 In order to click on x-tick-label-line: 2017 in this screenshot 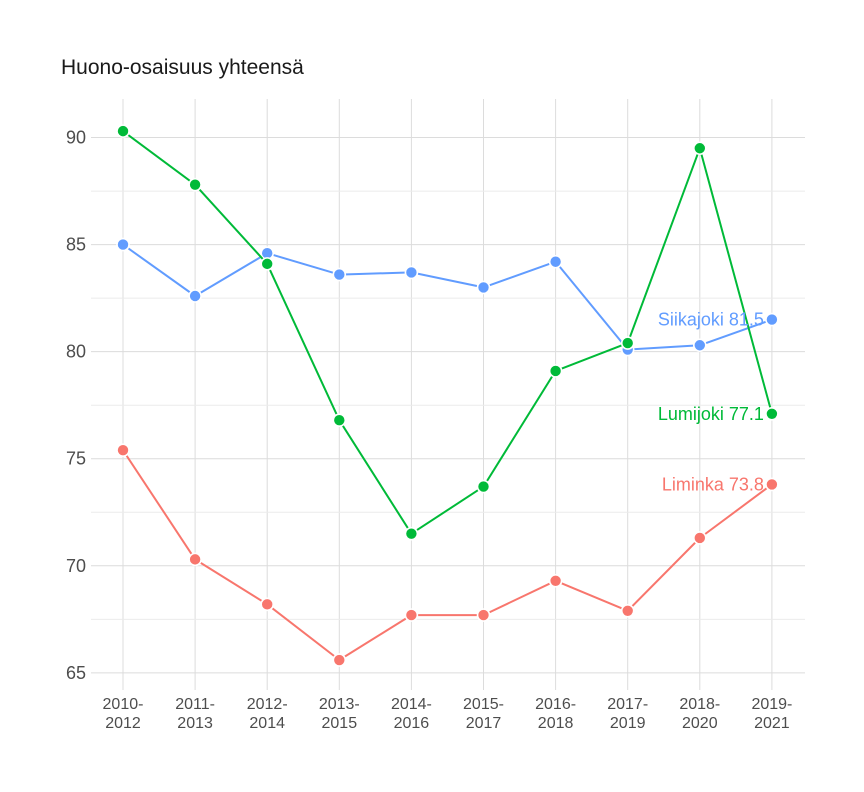, I will do `click(484, 723)`.